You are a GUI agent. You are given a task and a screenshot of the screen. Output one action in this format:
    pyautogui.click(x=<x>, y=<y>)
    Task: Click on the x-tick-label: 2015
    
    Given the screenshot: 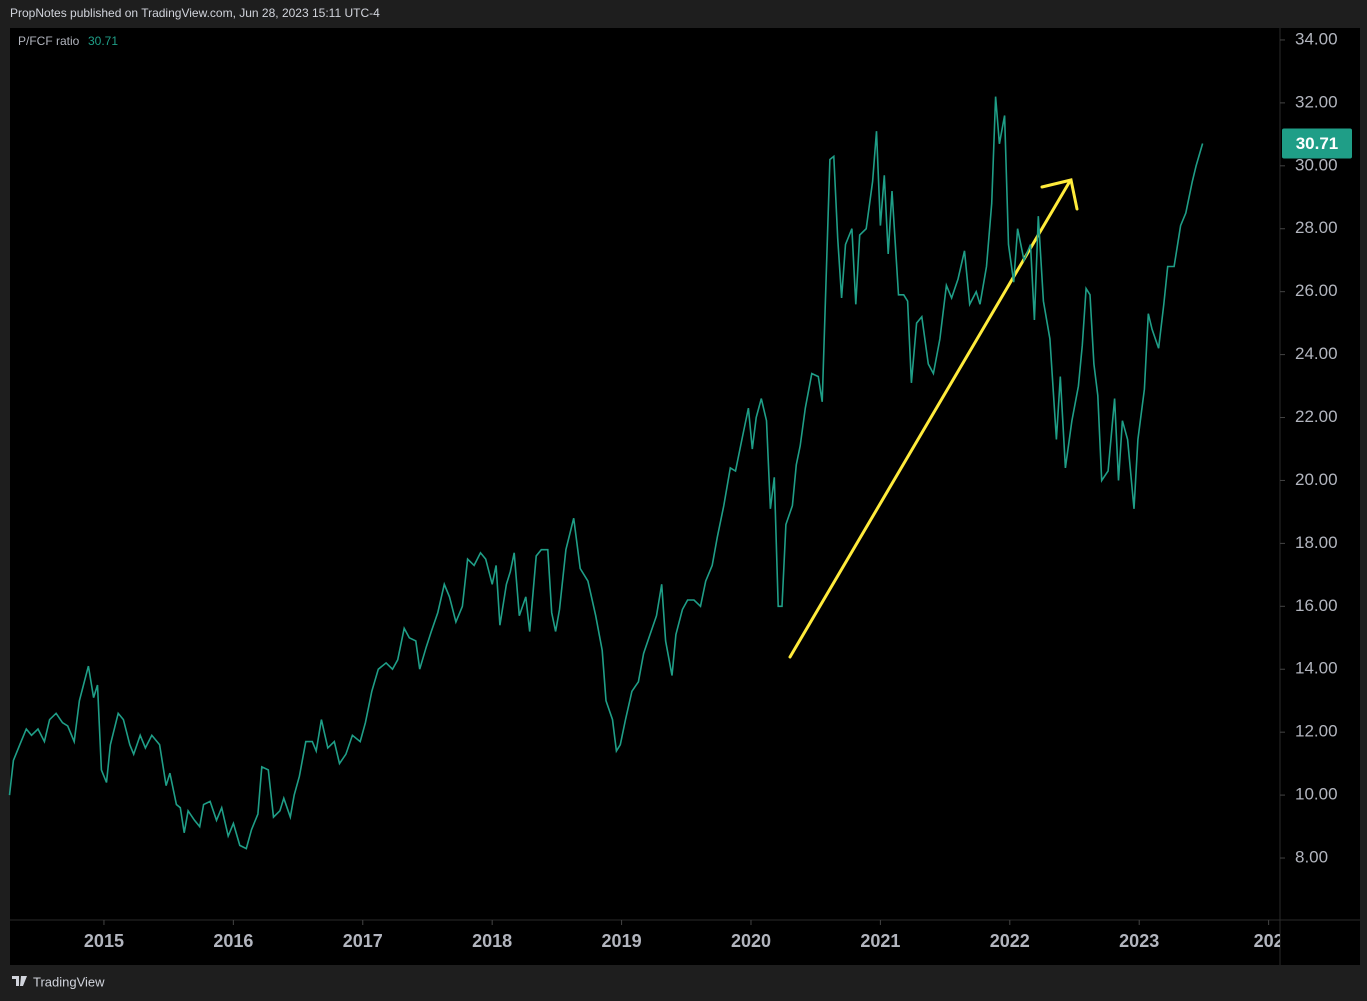 What is the action you would take?
    pyautogui.click(x=104, y=941)
    